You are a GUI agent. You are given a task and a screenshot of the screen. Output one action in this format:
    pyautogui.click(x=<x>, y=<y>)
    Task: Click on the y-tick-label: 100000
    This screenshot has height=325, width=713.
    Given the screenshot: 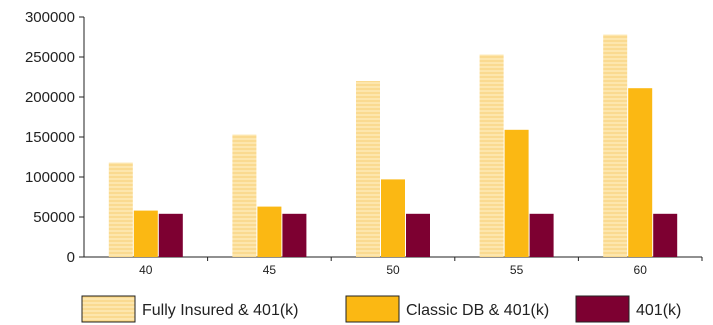 What is the action you would take?
    pyautogui.click(x=50, y=177)
    